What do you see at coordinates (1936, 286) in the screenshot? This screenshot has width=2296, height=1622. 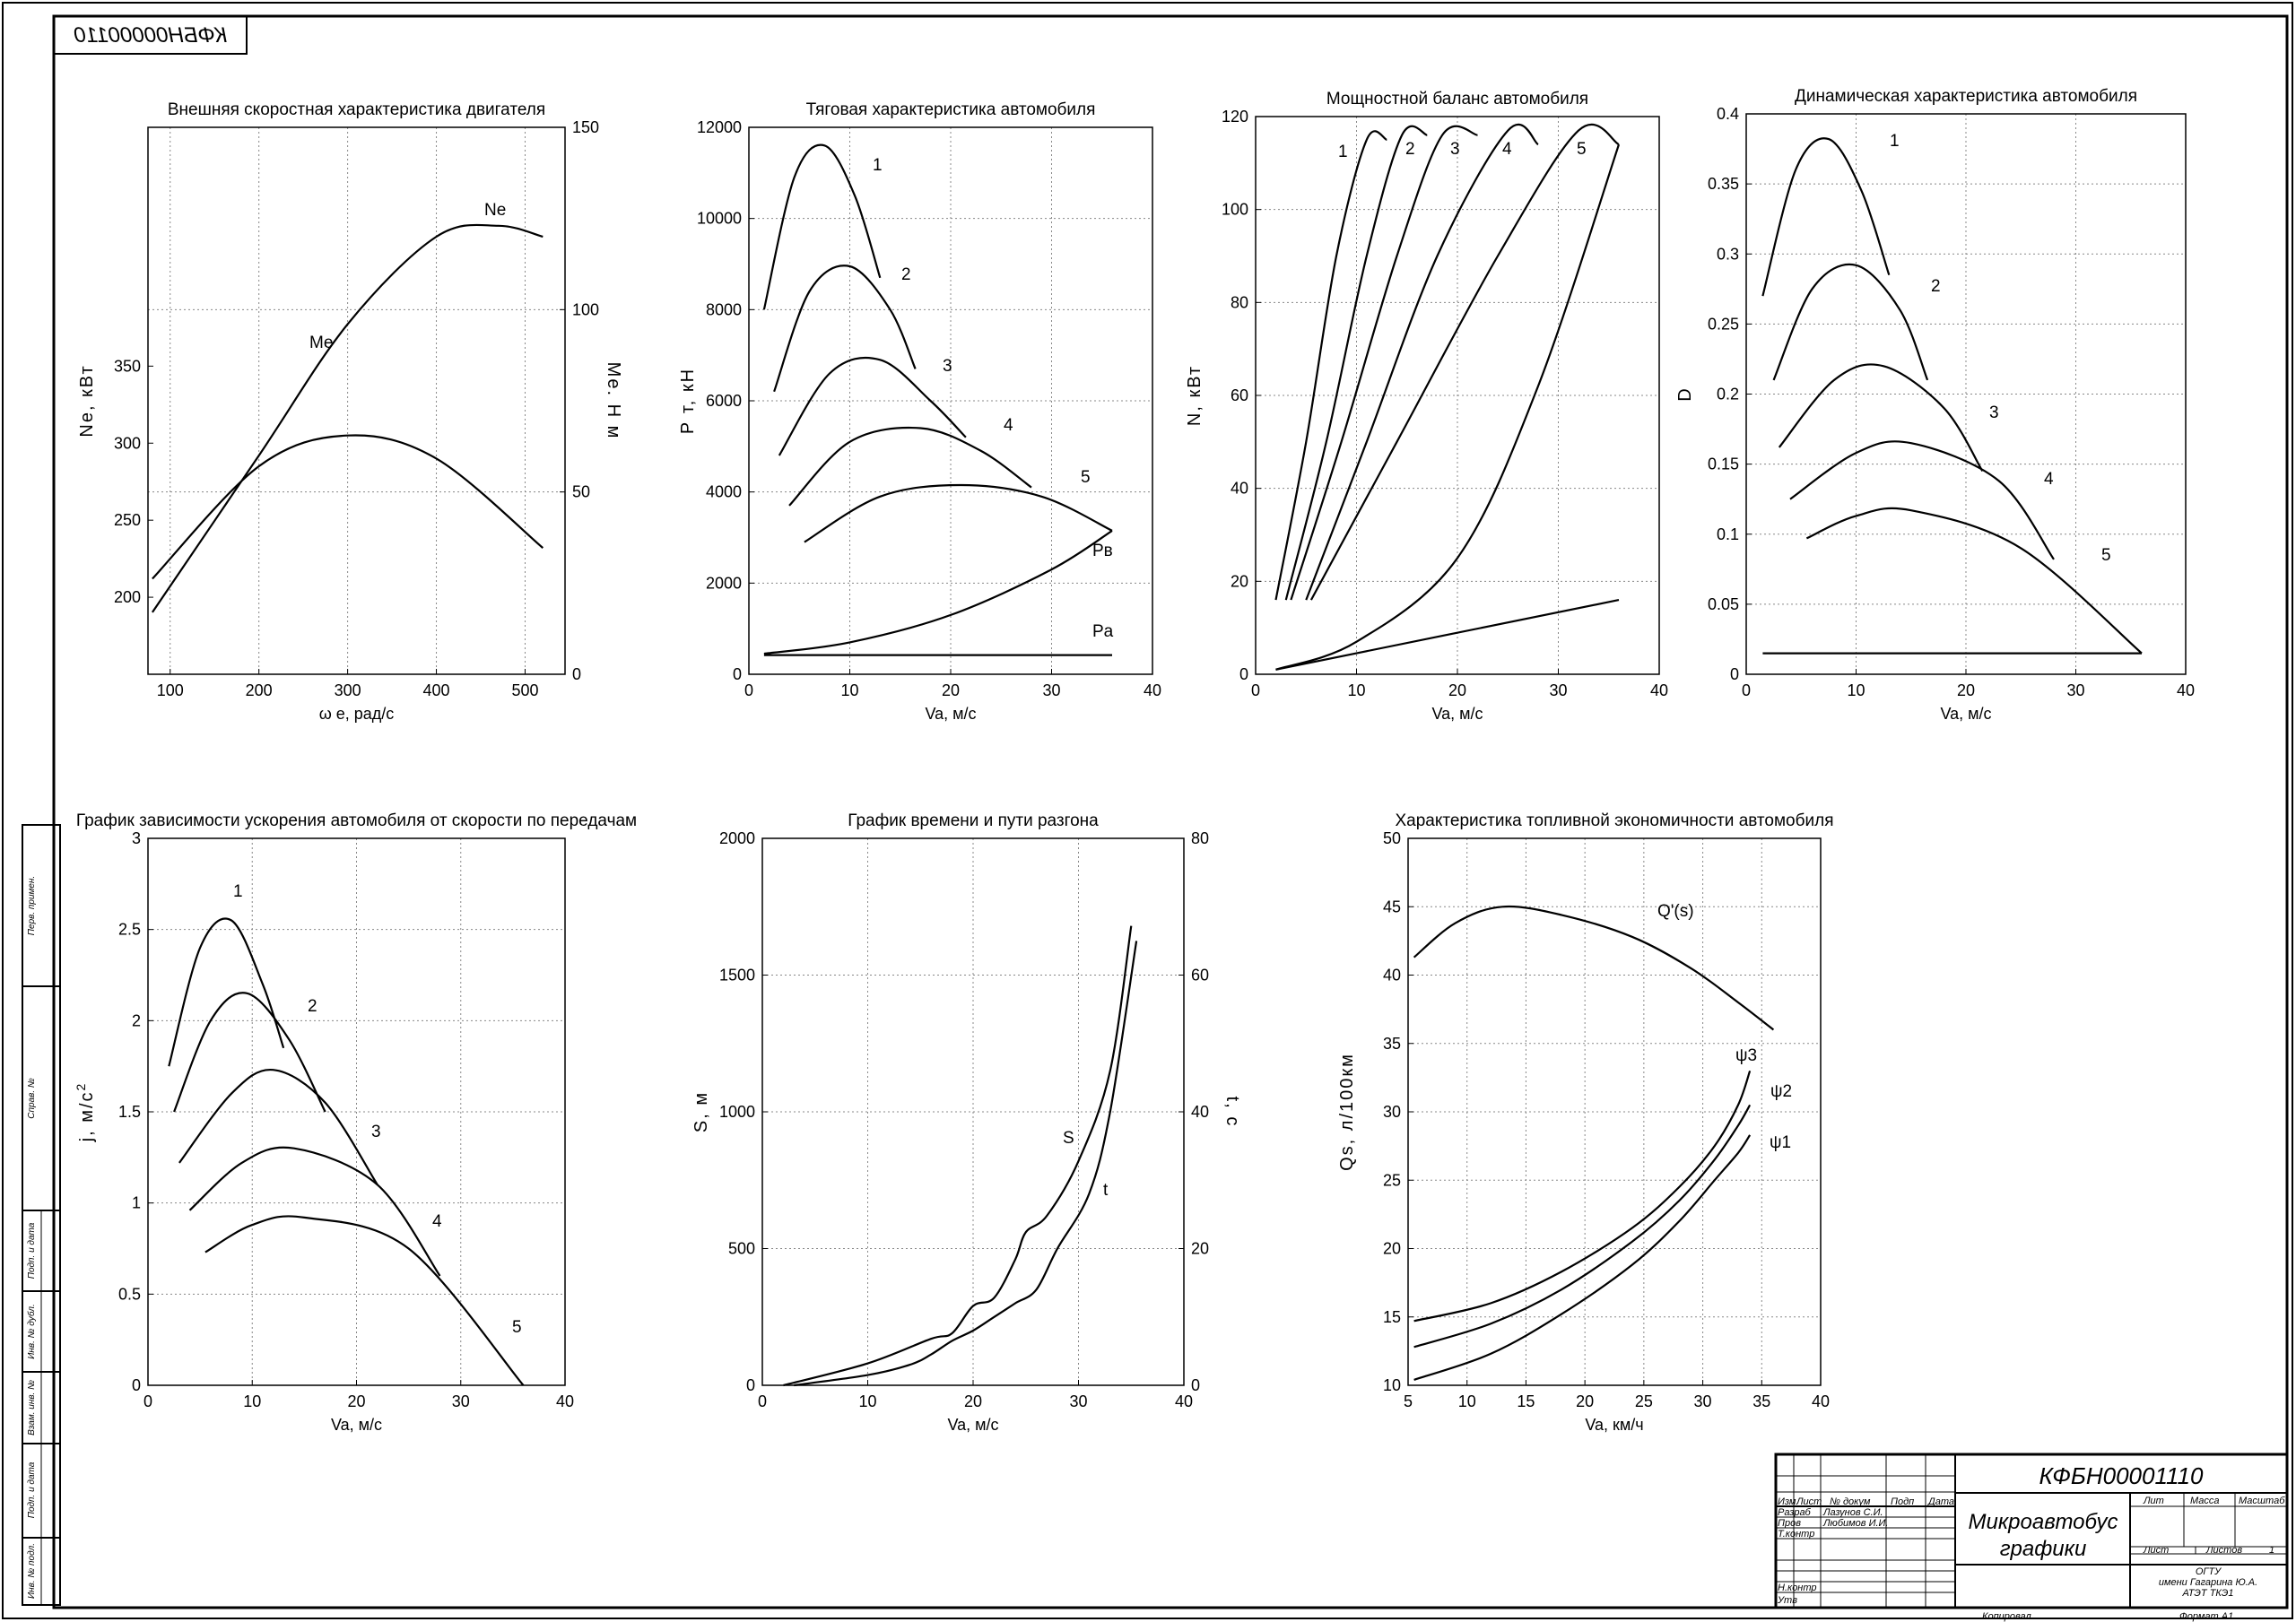 I see `curve-label: 2` at bounding box center [1936, 286].